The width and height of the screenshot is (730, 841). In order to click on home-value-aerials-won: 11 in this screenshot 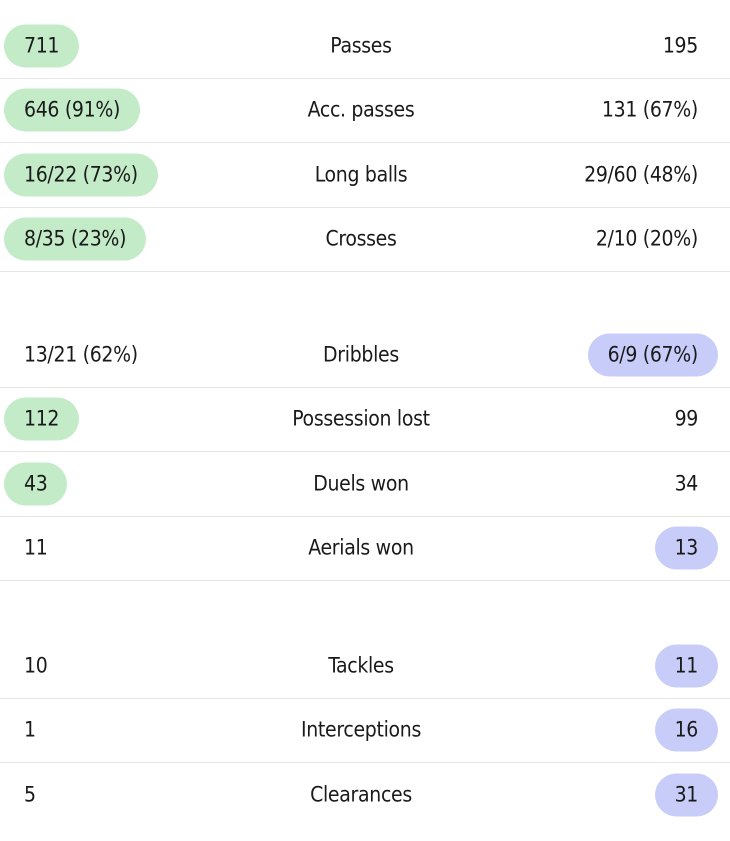, I will do `click(36, 547)`.